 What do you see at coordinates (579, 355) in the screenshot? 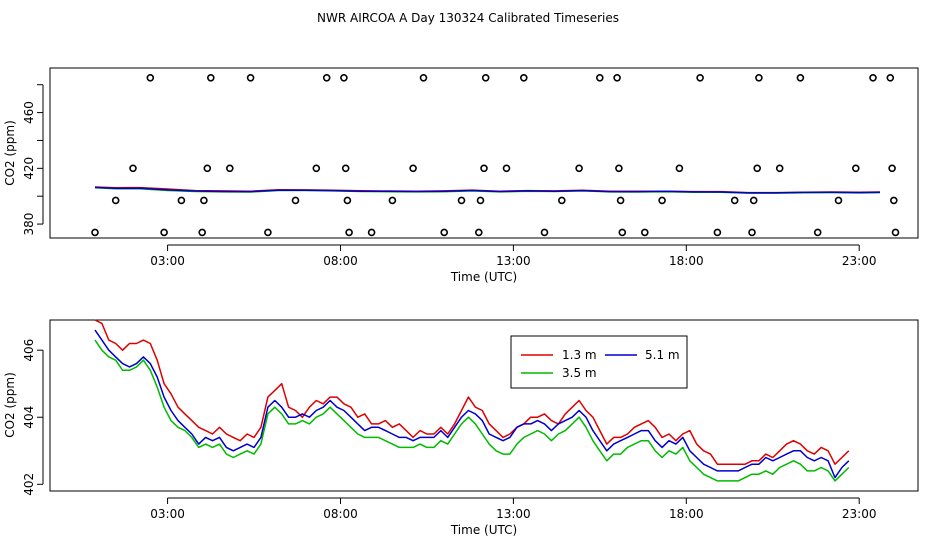
I see `legend-label-1-3m: 1.3 m` at bounding box center [579, 355].